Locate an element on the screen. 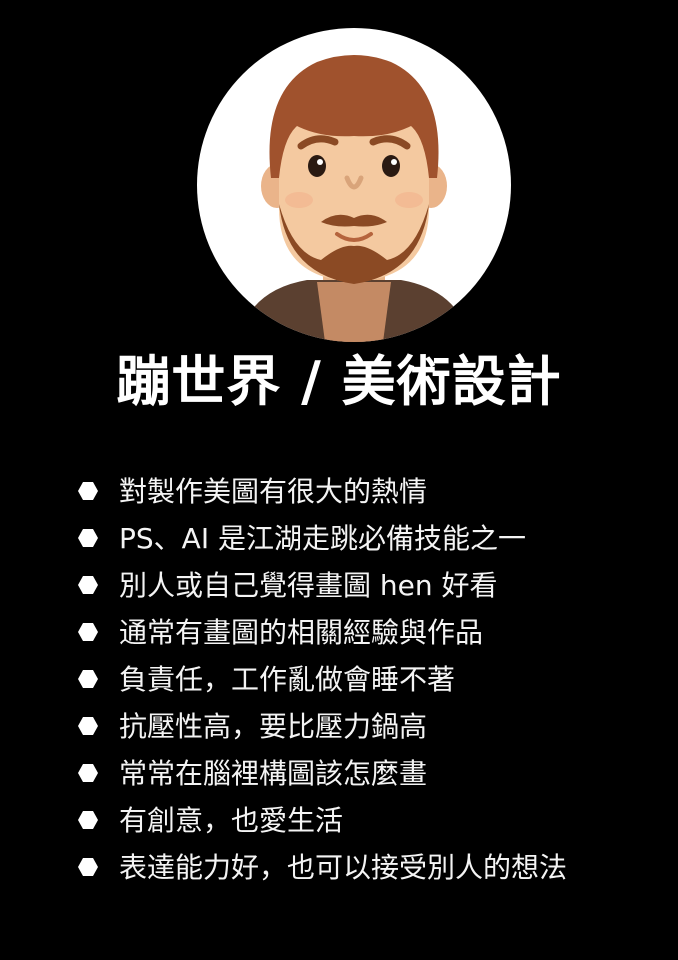  list-item-text: 通常有畫圖的相關經驗與作品 is located at coordinates (301, 632).